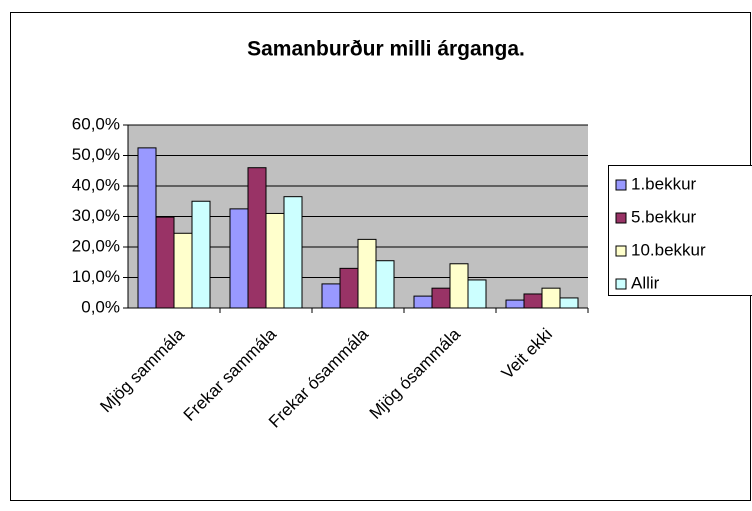 This screenshot has width=752, height=511. I want to click on chart-title: Samanburður milli árganga., so click(386, 49).